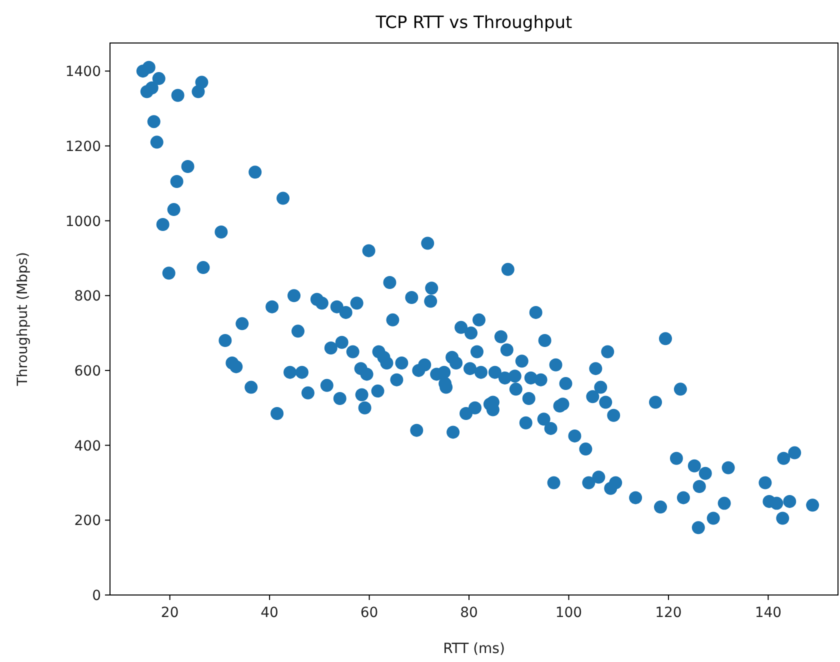  I want to click on y-tick-label: 1000, so click(83, 222).